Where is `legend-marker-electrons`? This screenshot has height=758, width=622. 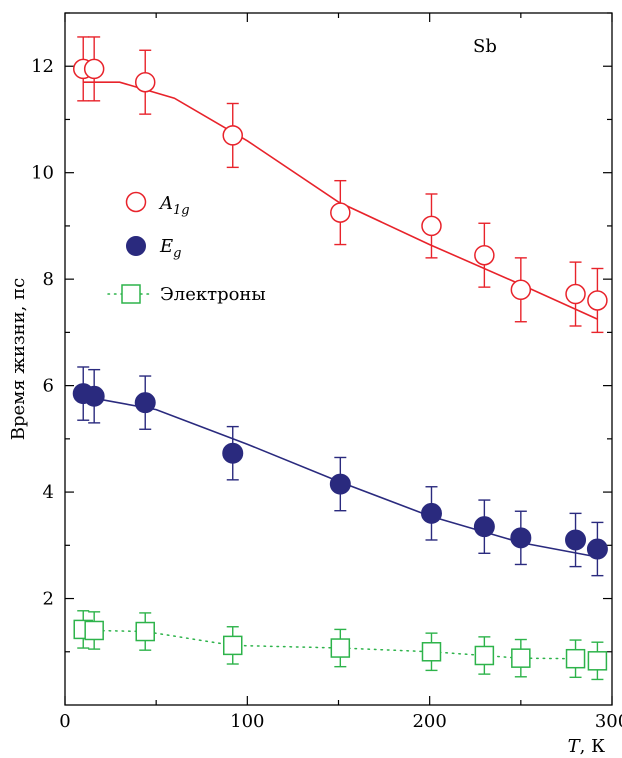 legend-marker-electrons is located at coordinates (131, 294).